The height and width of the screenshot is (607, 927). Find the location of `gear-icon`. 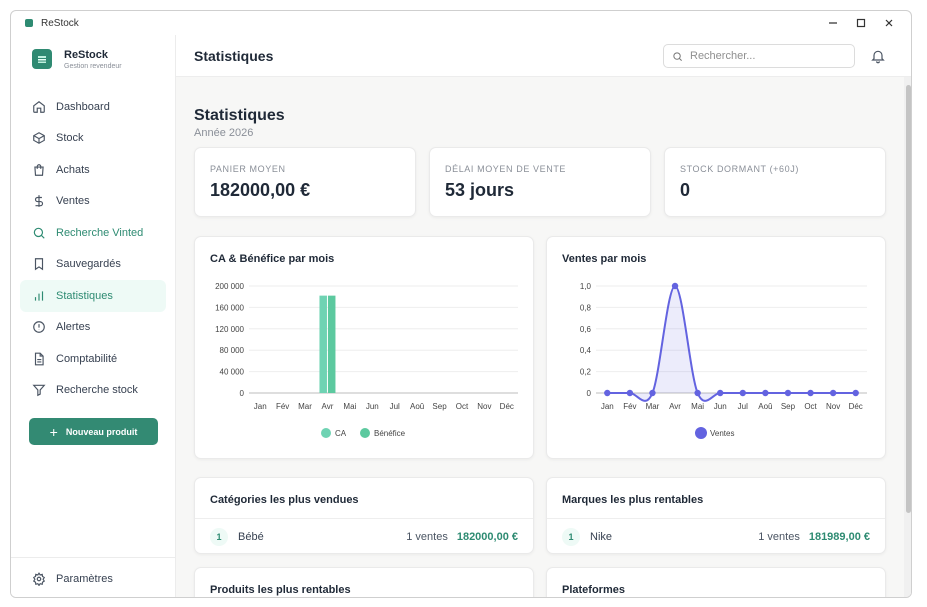

gear-icon is located at coordinates (39, 578).